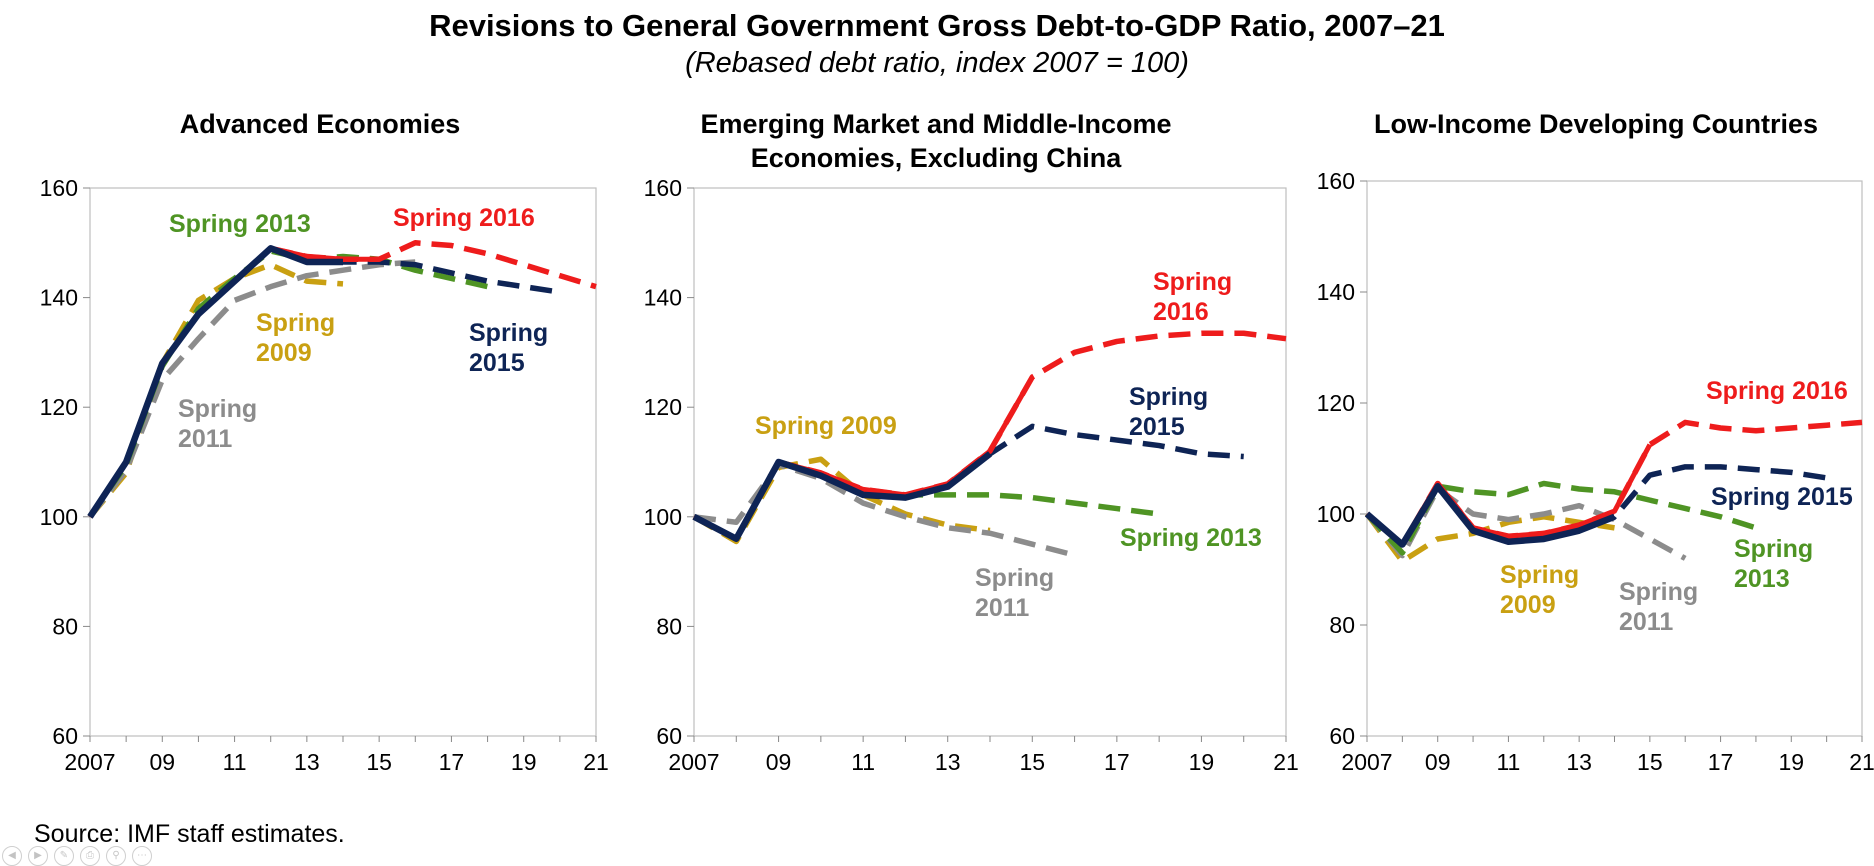 Image resolution: width=1874 pixels, height=866 pixels. Describe the element at coordinates (1782, 497) in the screenshot. I see `series-label-spring-2015: Spring 2015` at that location.